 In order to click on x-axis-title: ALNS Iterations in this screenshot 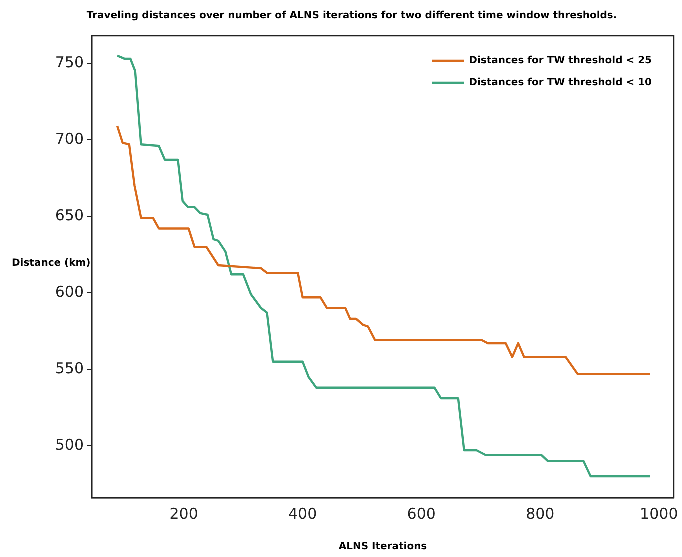, I will do `click(383, 547)`.